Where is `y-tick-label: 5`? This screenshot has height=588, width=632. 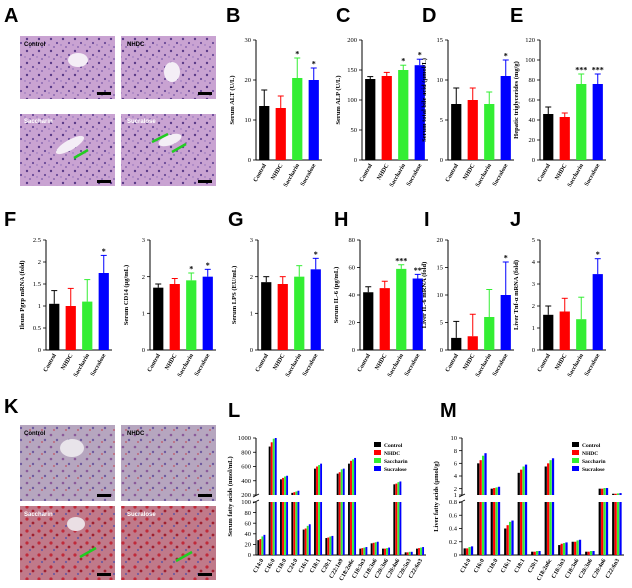 y-tick-label: 5 is located at coordinates (533, 240).